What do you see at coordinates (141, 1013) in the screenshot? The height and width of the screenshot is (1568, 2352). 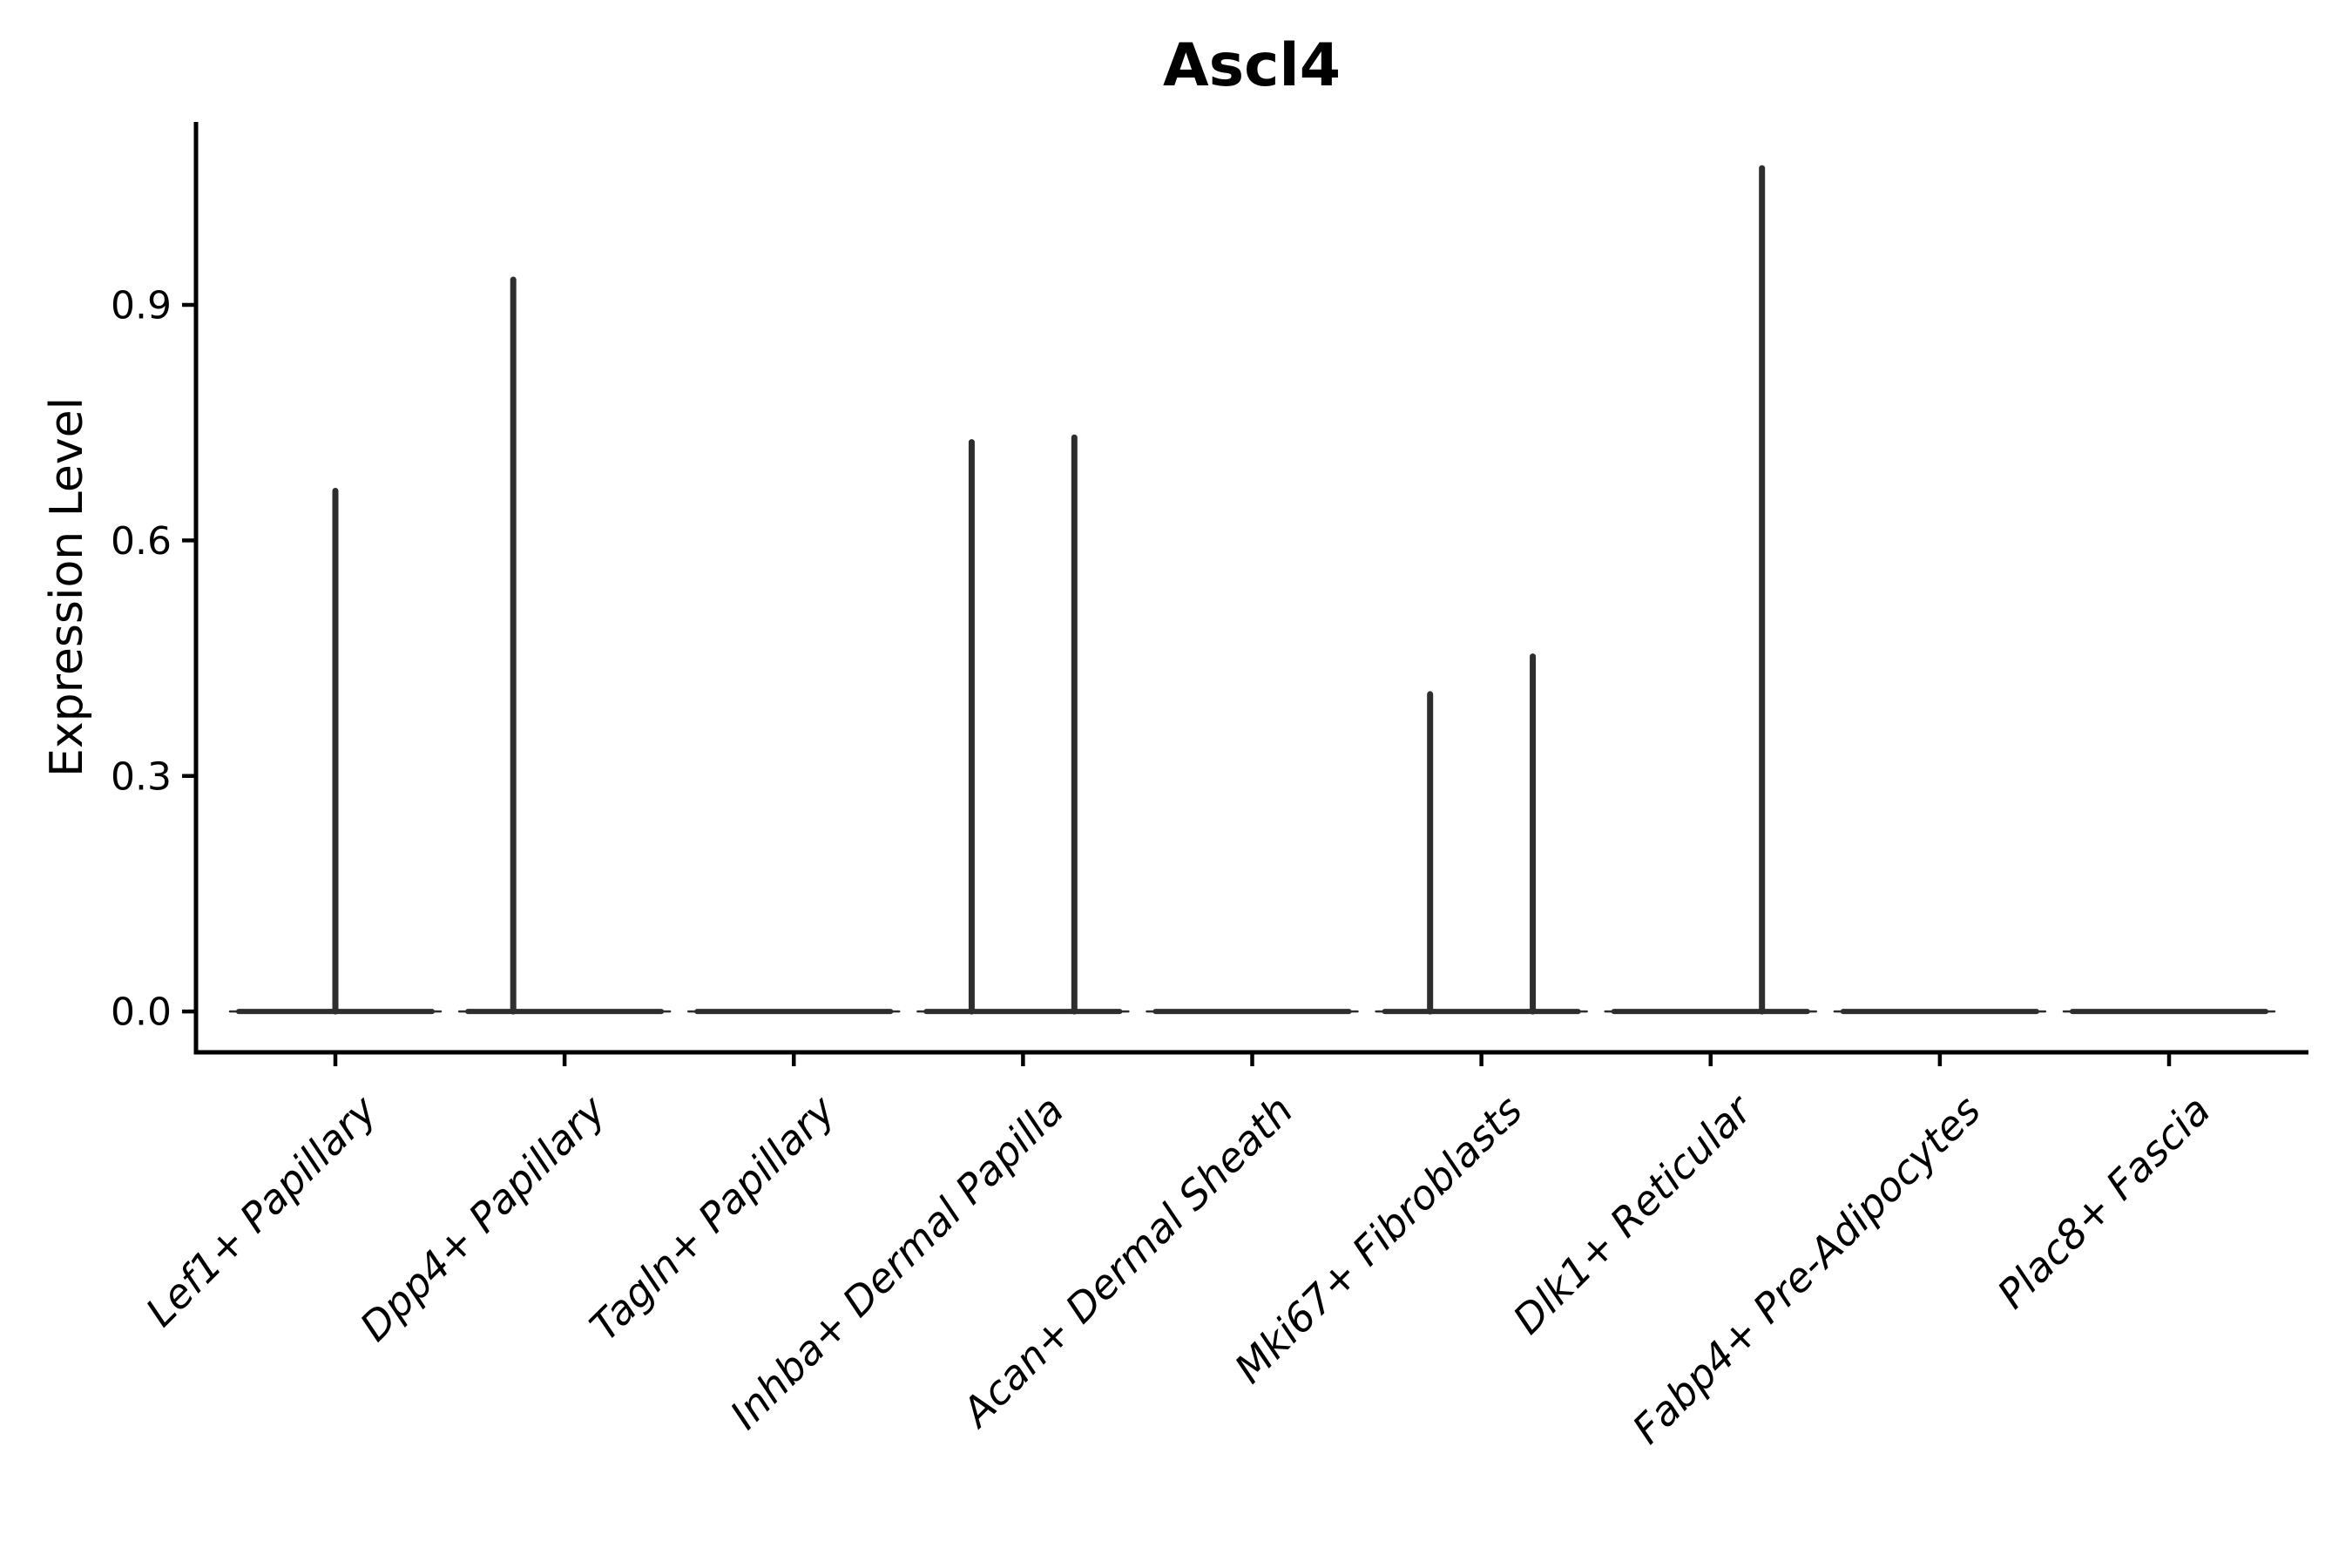 I see `y-tick-label: 0.0` at bounding box center [141, 1013].